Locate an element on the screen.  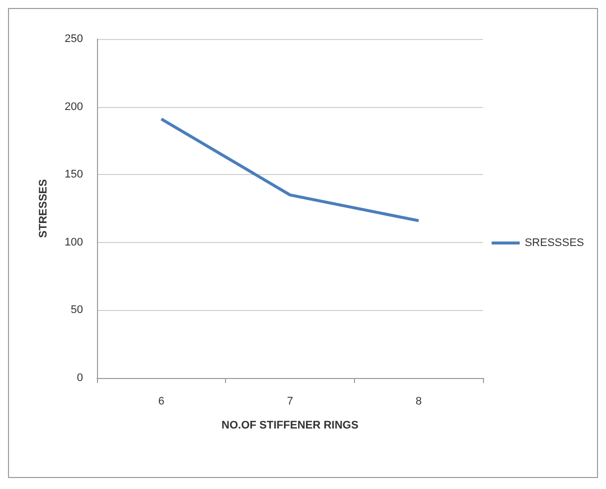
x-tick-label: 7 is located at coordinates (290, 402).